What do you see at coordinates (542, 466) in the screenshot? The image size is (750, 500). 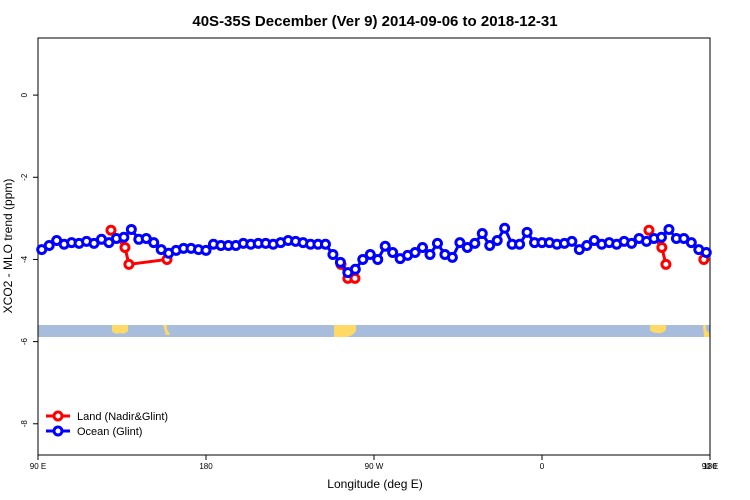 I see `x-tick-label: 0` at bounding box center [542, 466].